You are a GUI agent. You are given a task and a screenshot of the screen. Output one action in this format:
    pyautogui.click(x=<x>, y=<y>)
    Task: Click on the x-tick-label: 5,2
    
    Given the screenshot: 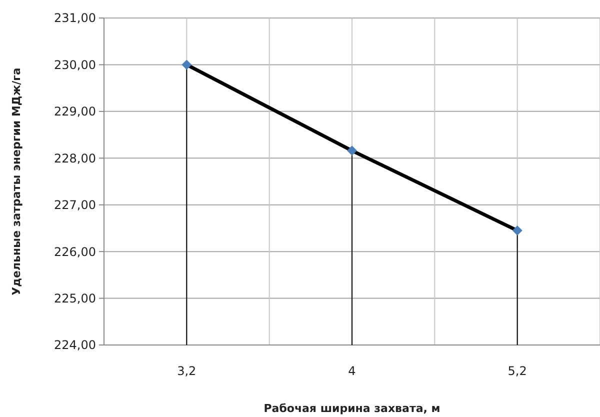 What is the action you would take?
    pyautogui.click(x=517, y=371)
    